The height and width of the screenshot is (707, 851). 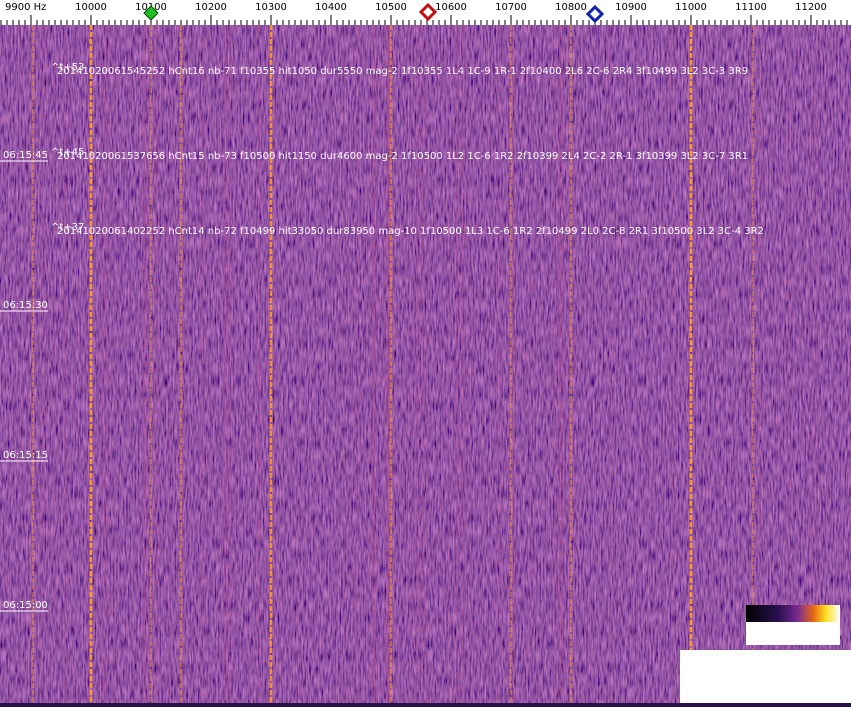 I want to click on frequency-label: 10800, so click(x=571, y=7).